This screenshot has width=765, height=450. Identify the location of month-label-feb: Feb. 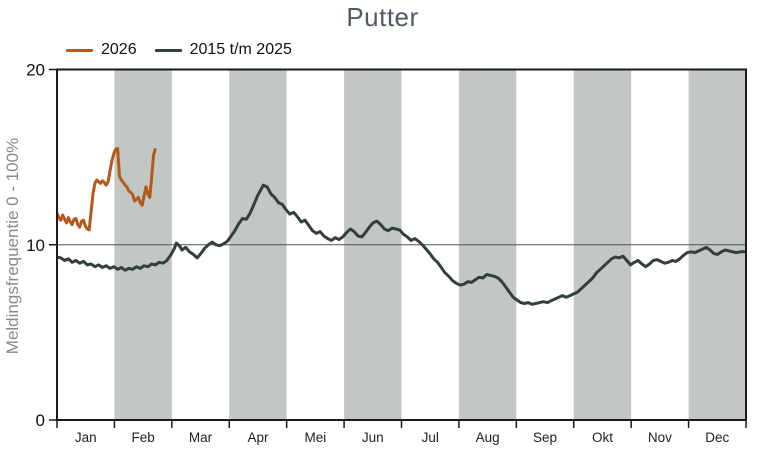
(142, 437).